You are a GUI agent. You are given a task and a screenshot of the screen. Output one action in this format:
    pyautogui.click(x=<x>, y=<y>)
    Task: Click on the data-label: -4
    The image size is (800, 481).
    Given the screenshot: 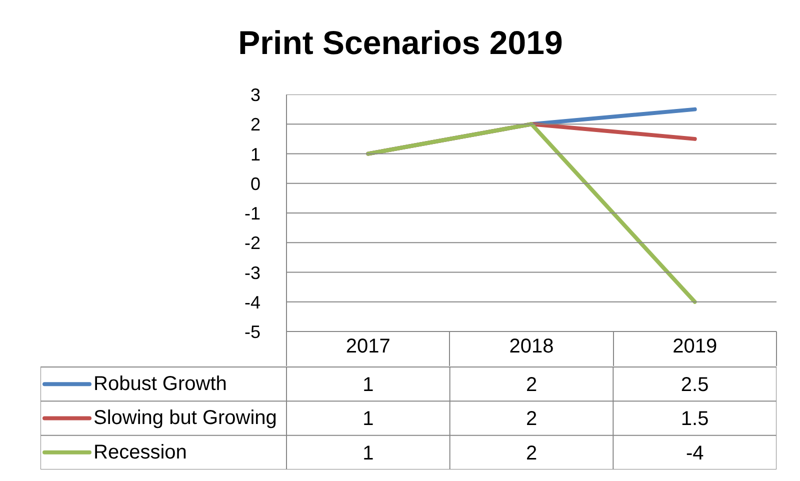 What is the action you would take?
    pyautogui.click(x=695, y=453)
    